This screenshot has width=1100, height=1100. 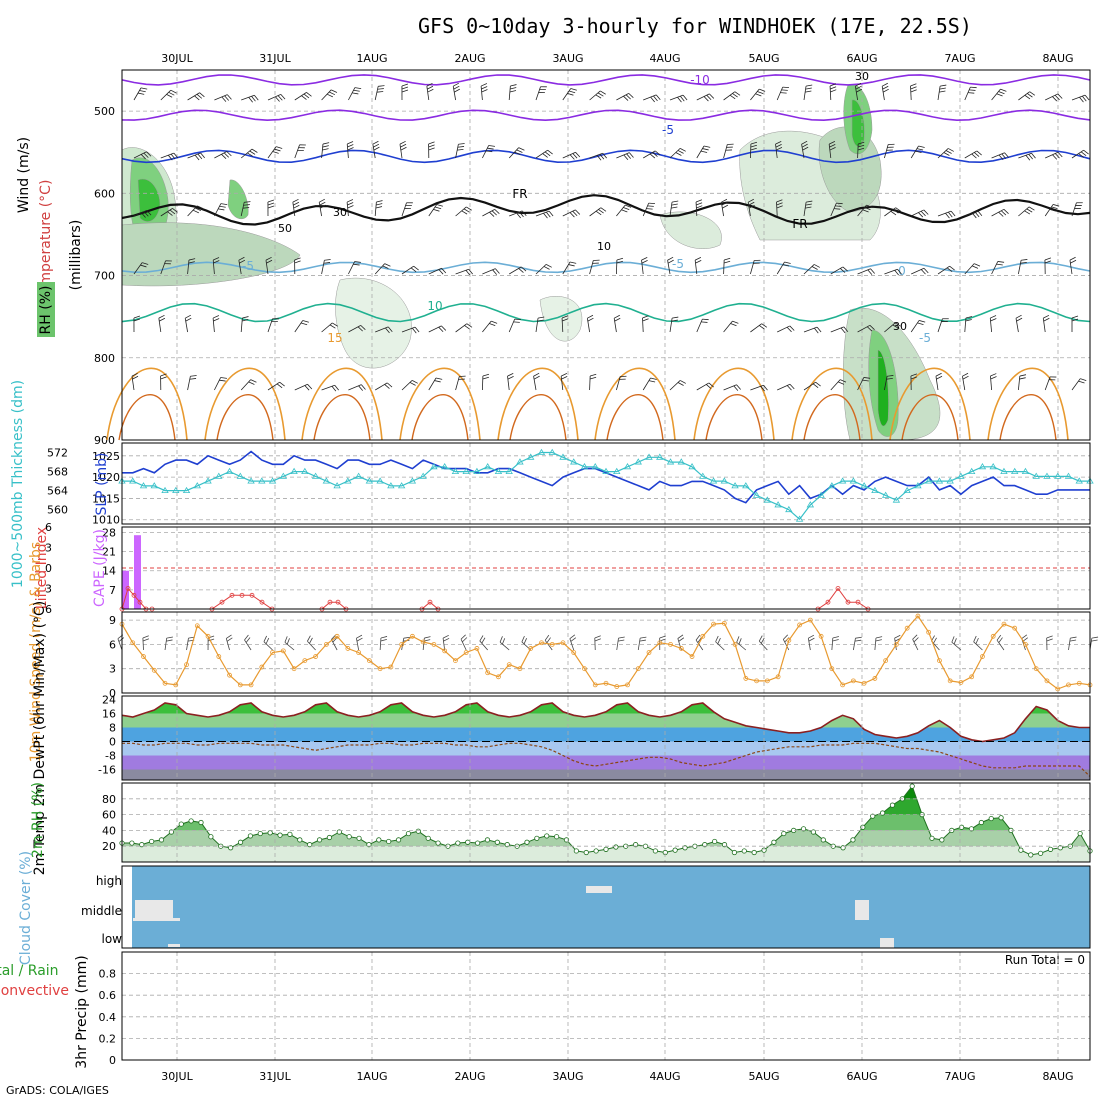 I want to click on rh-band, so click(x=606, y=806).